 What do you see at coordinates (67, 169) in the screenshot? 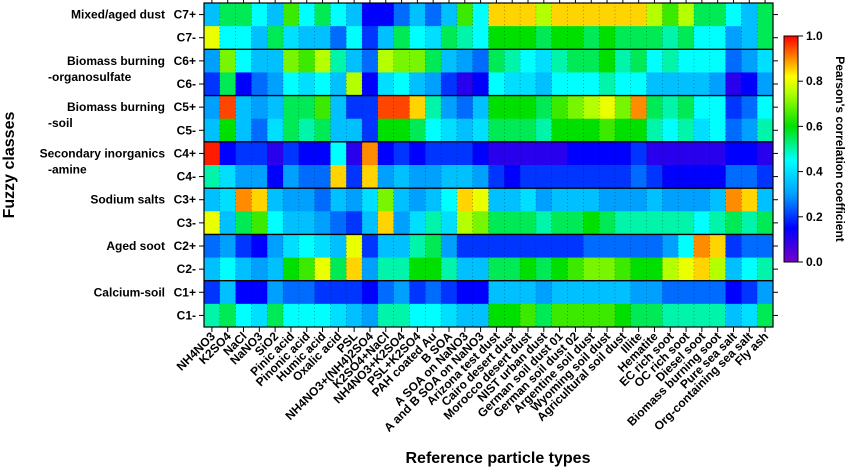
I see `group-label: -amine` at bounding box center [67, 169].